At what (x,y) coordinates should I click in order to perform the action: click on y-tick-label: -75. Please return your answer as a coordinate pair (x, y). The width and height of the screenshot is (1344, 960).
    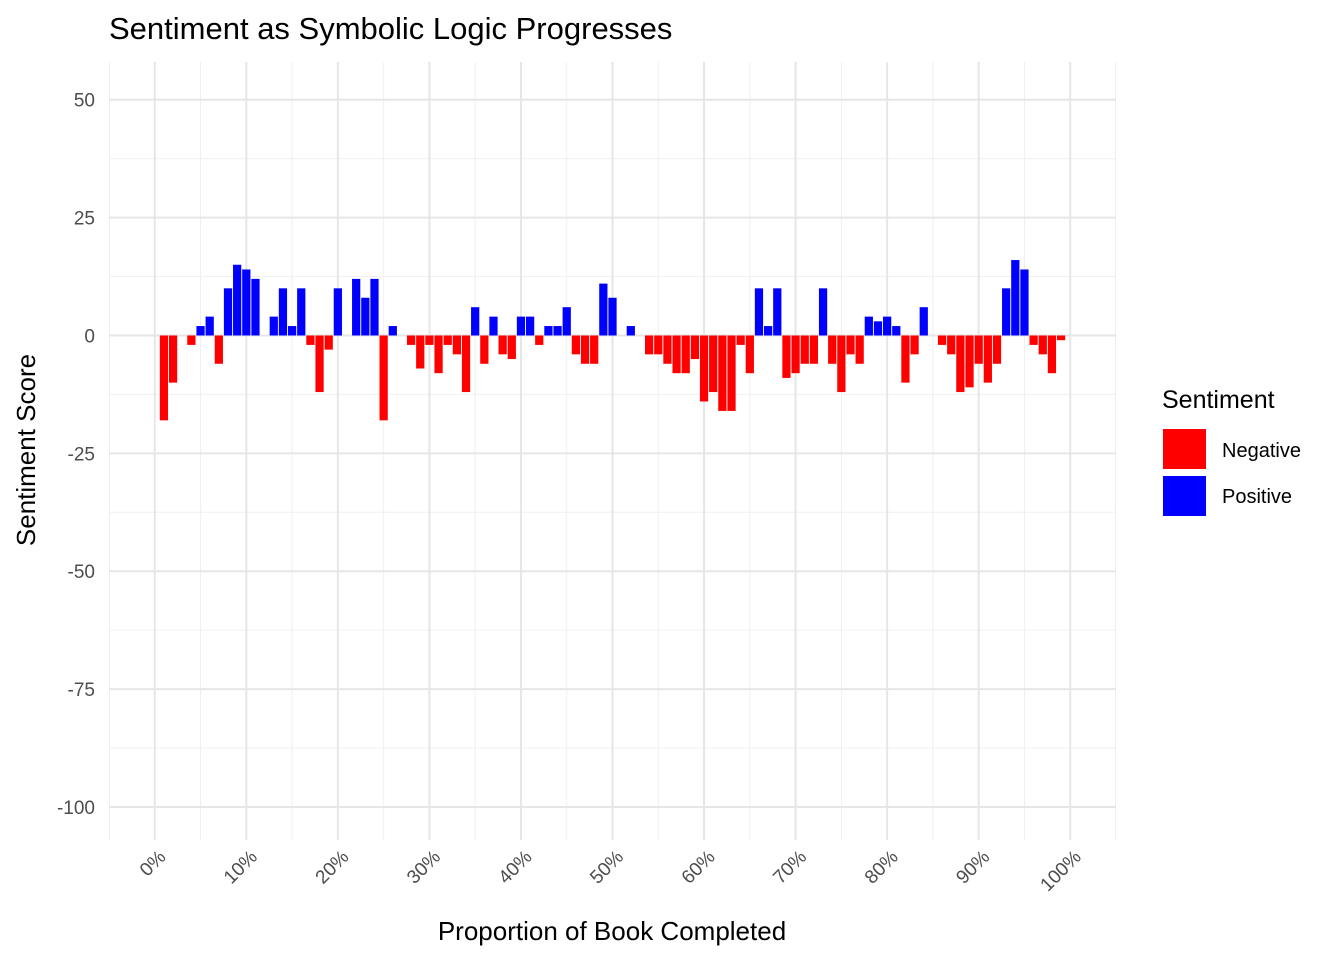
    Looking at the image, I should click on (81, 690).